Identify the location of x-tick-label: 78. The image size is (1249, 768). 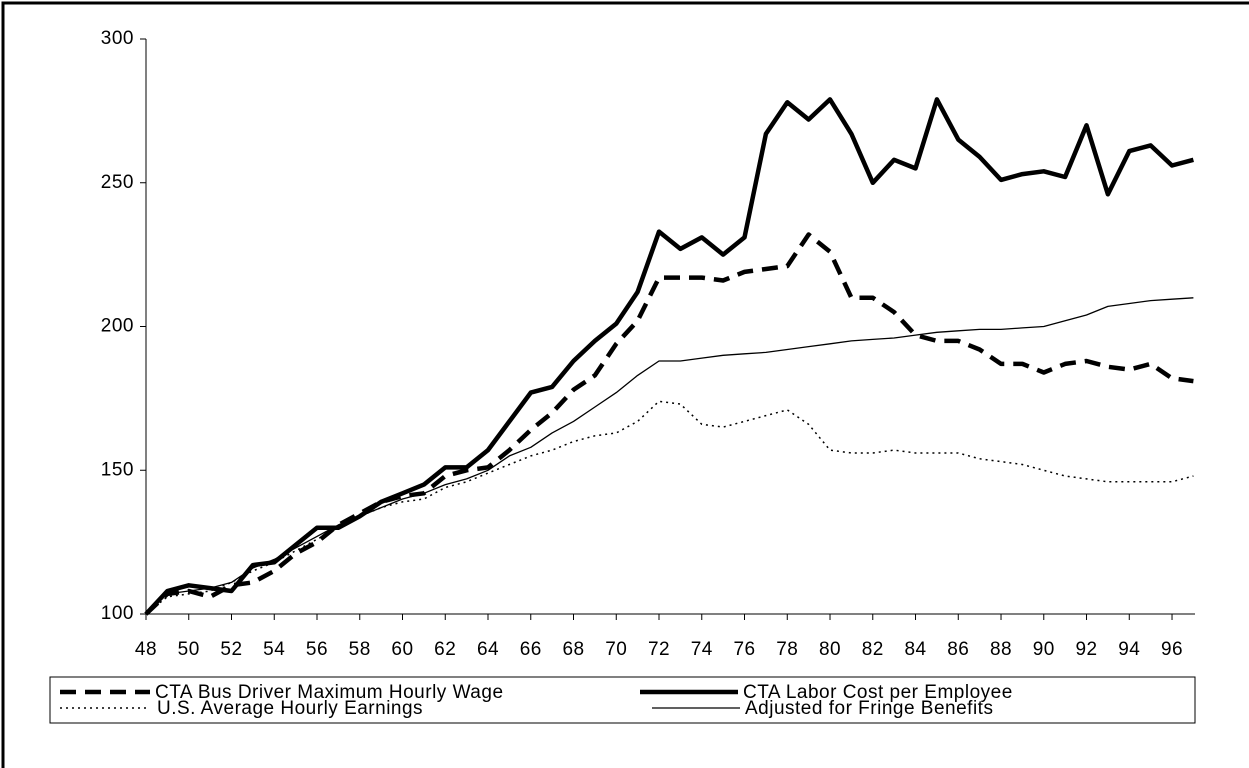
(787, 649).